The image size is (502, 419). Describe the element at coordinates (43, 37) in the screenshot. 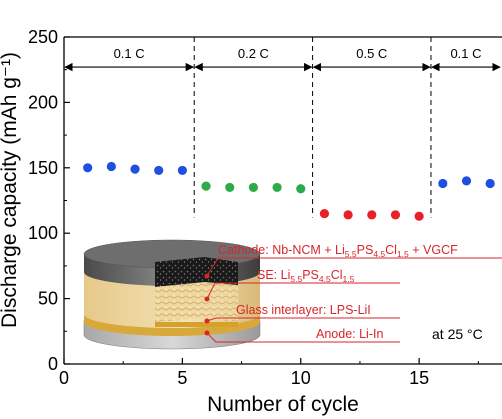

I see `y-tick-label: 250` at that location.